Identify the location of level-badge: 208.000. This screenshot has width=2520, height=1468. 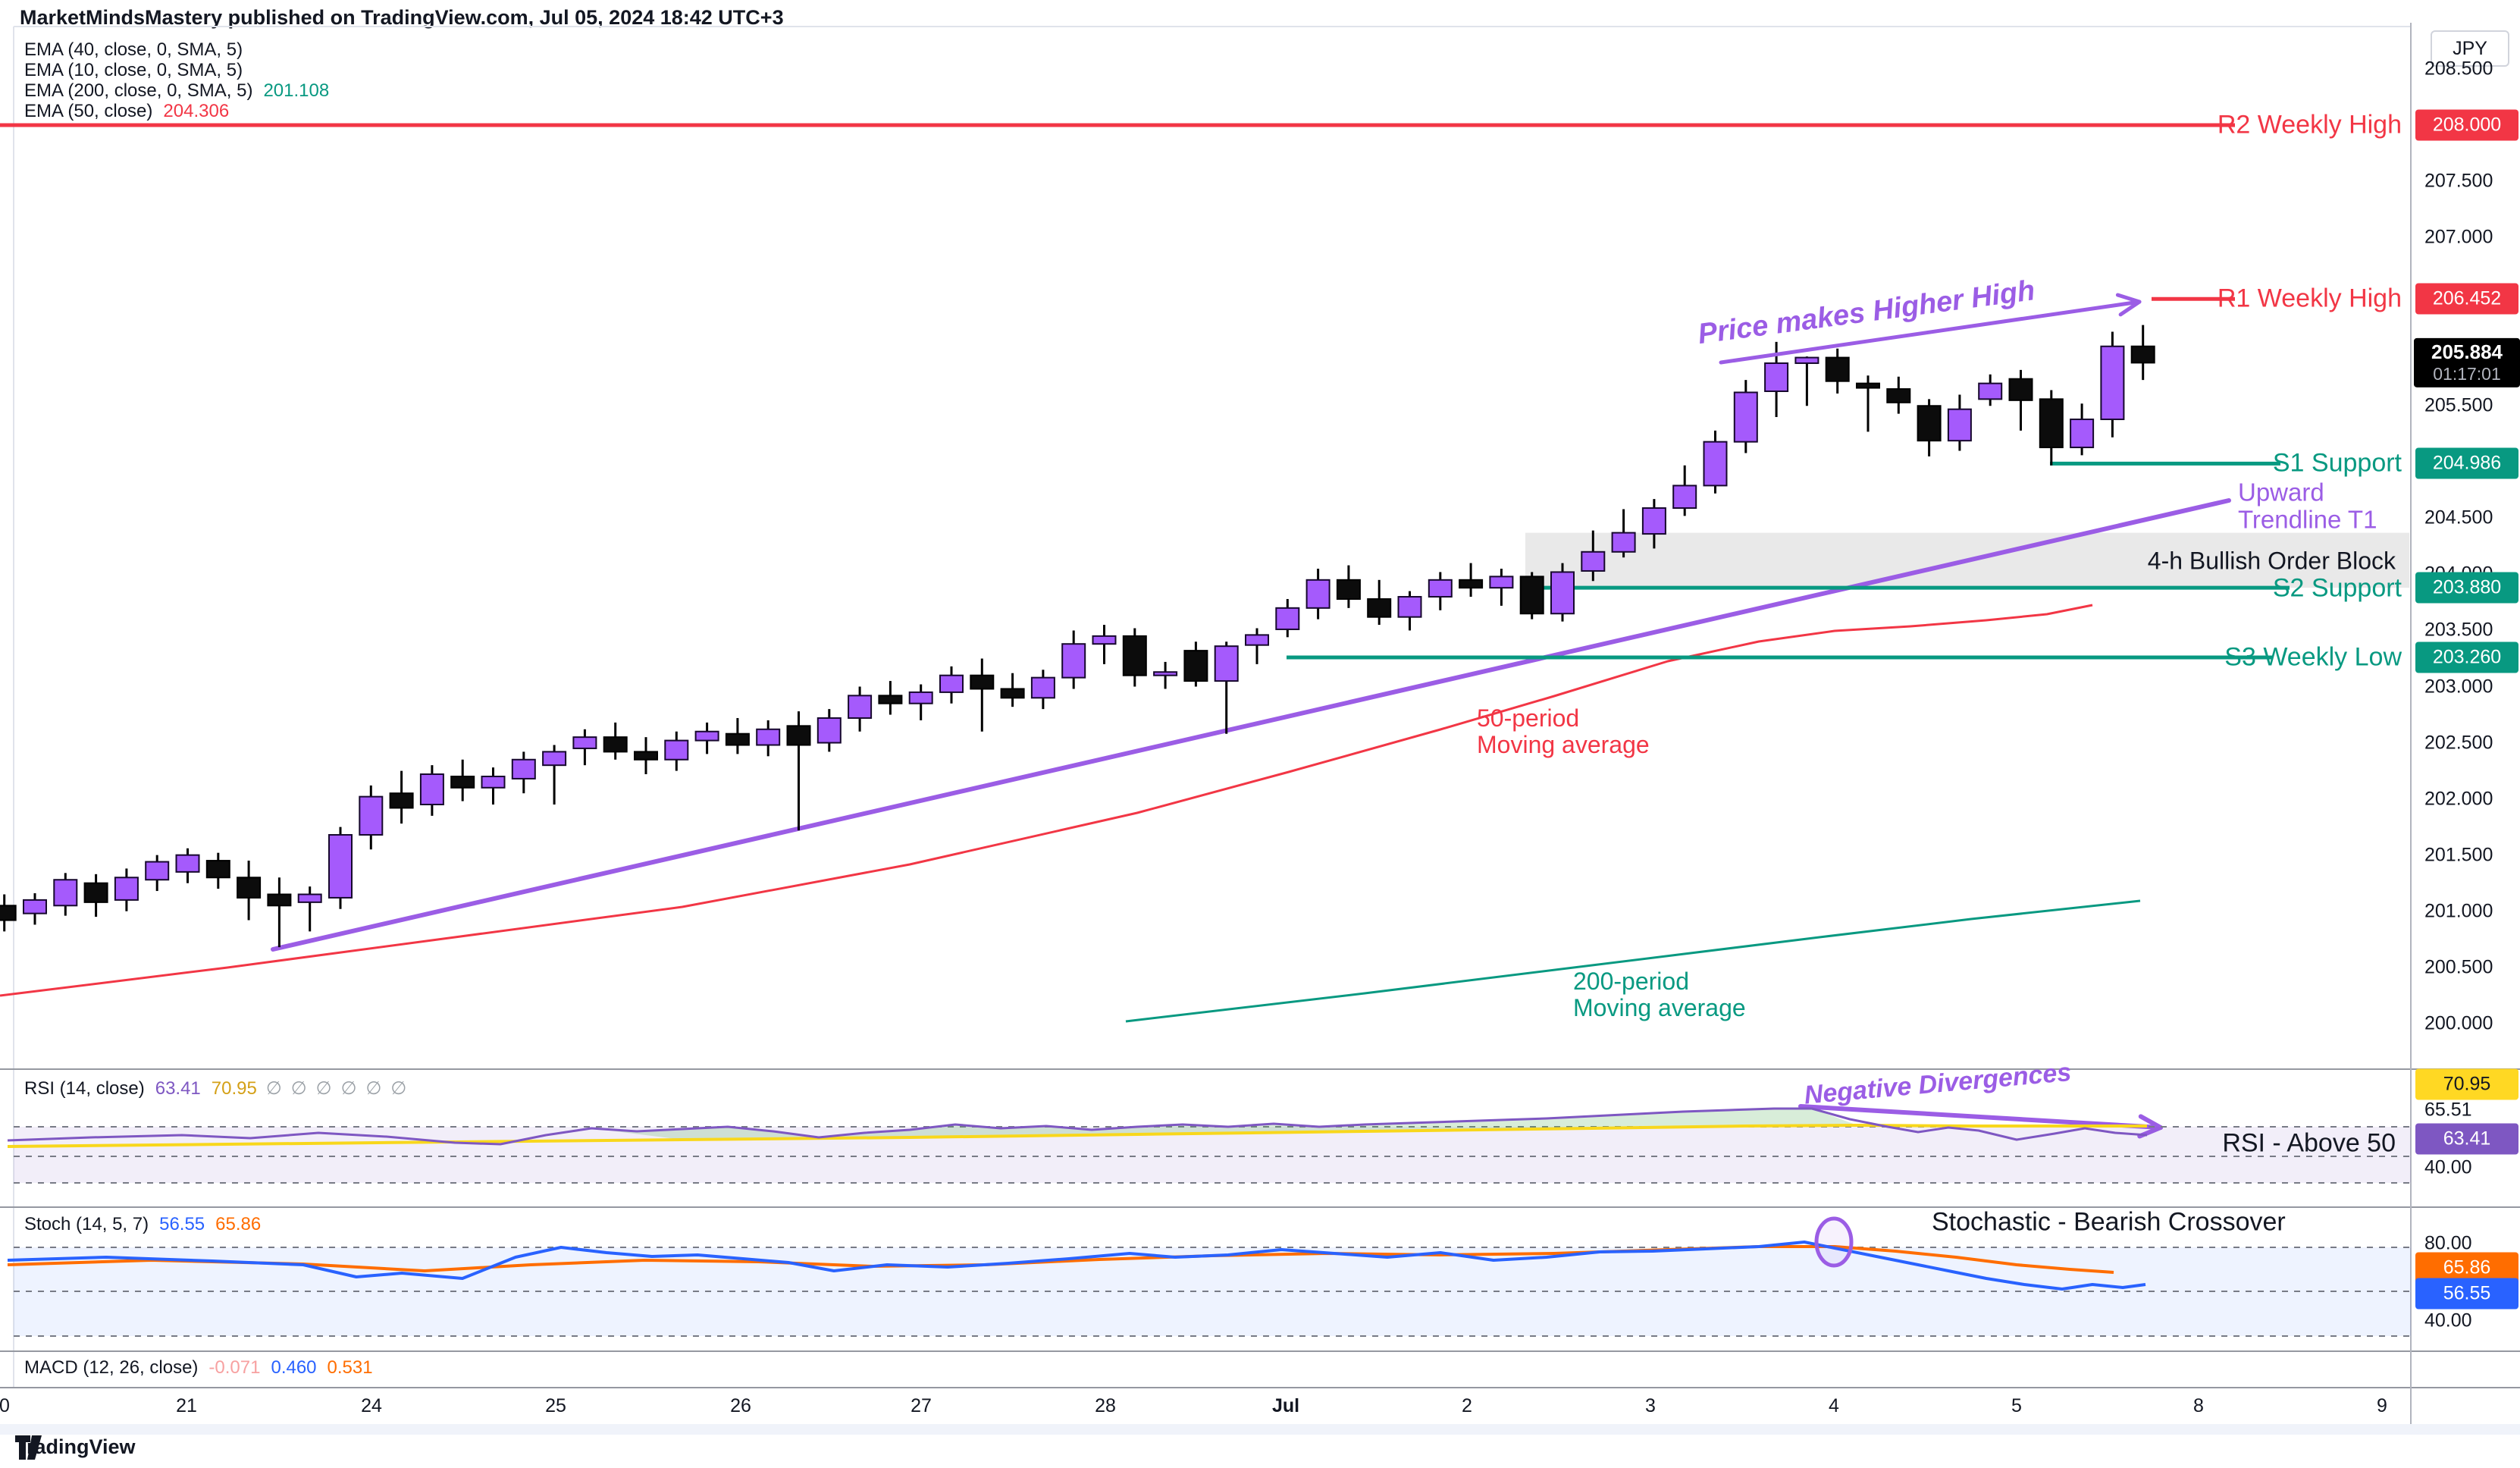
(2466, 125).